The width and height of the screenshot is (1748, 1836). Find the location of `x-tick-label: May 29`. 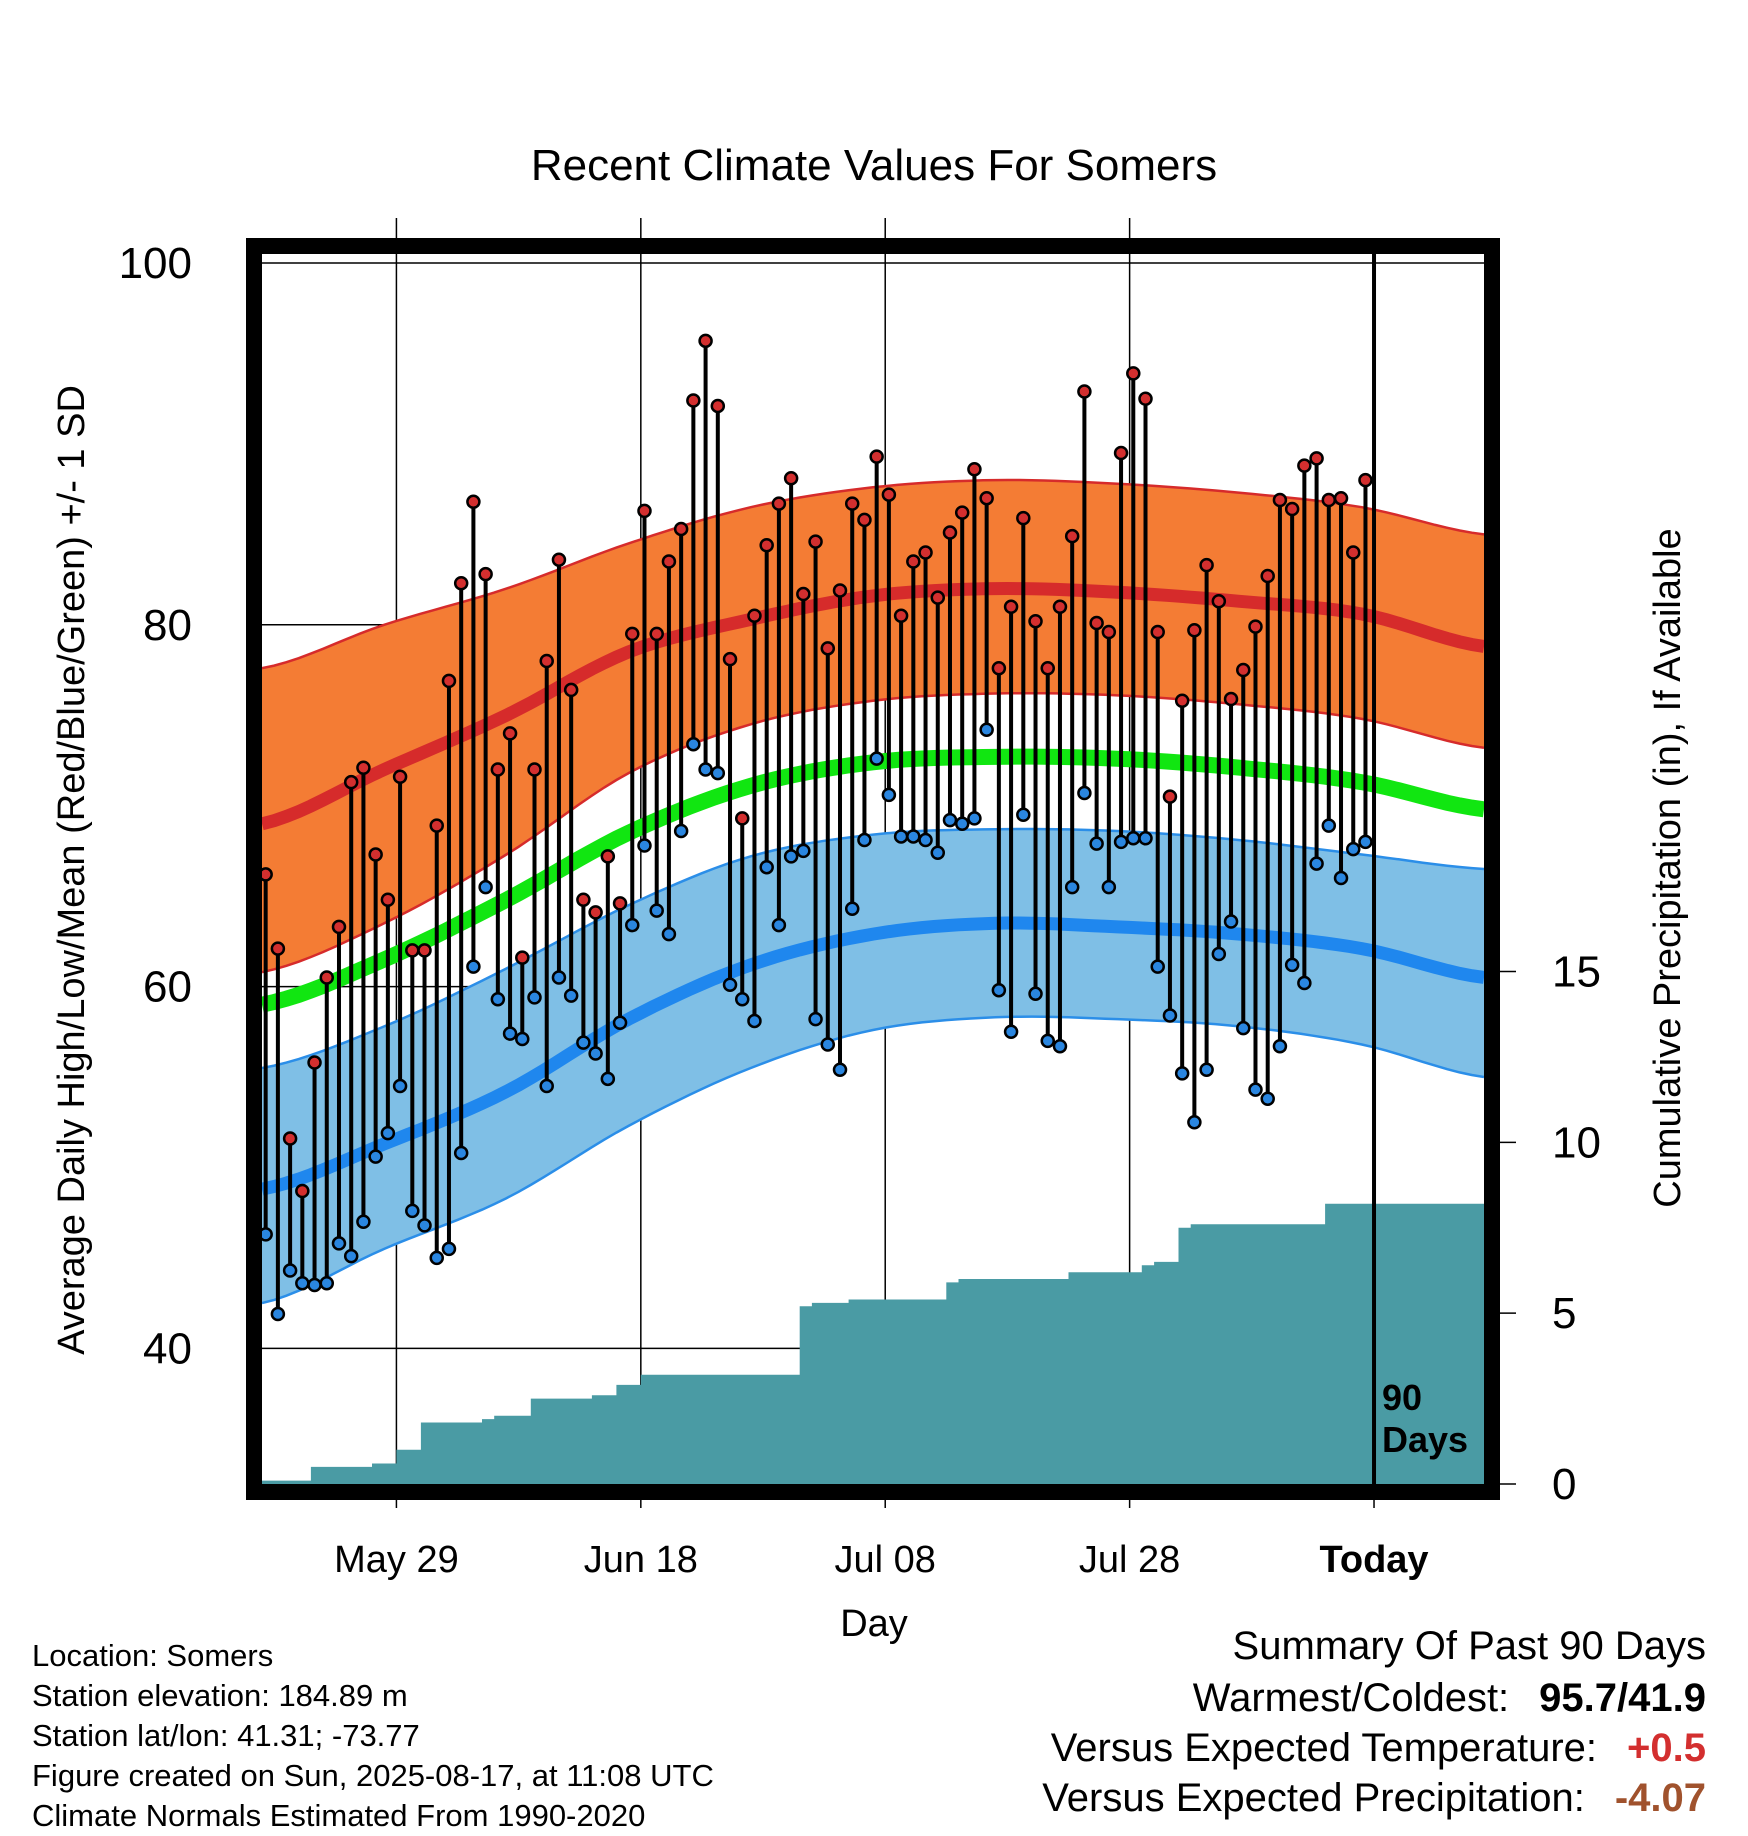

x-tick-label: May 29 is located at coordinates (396, 1560).